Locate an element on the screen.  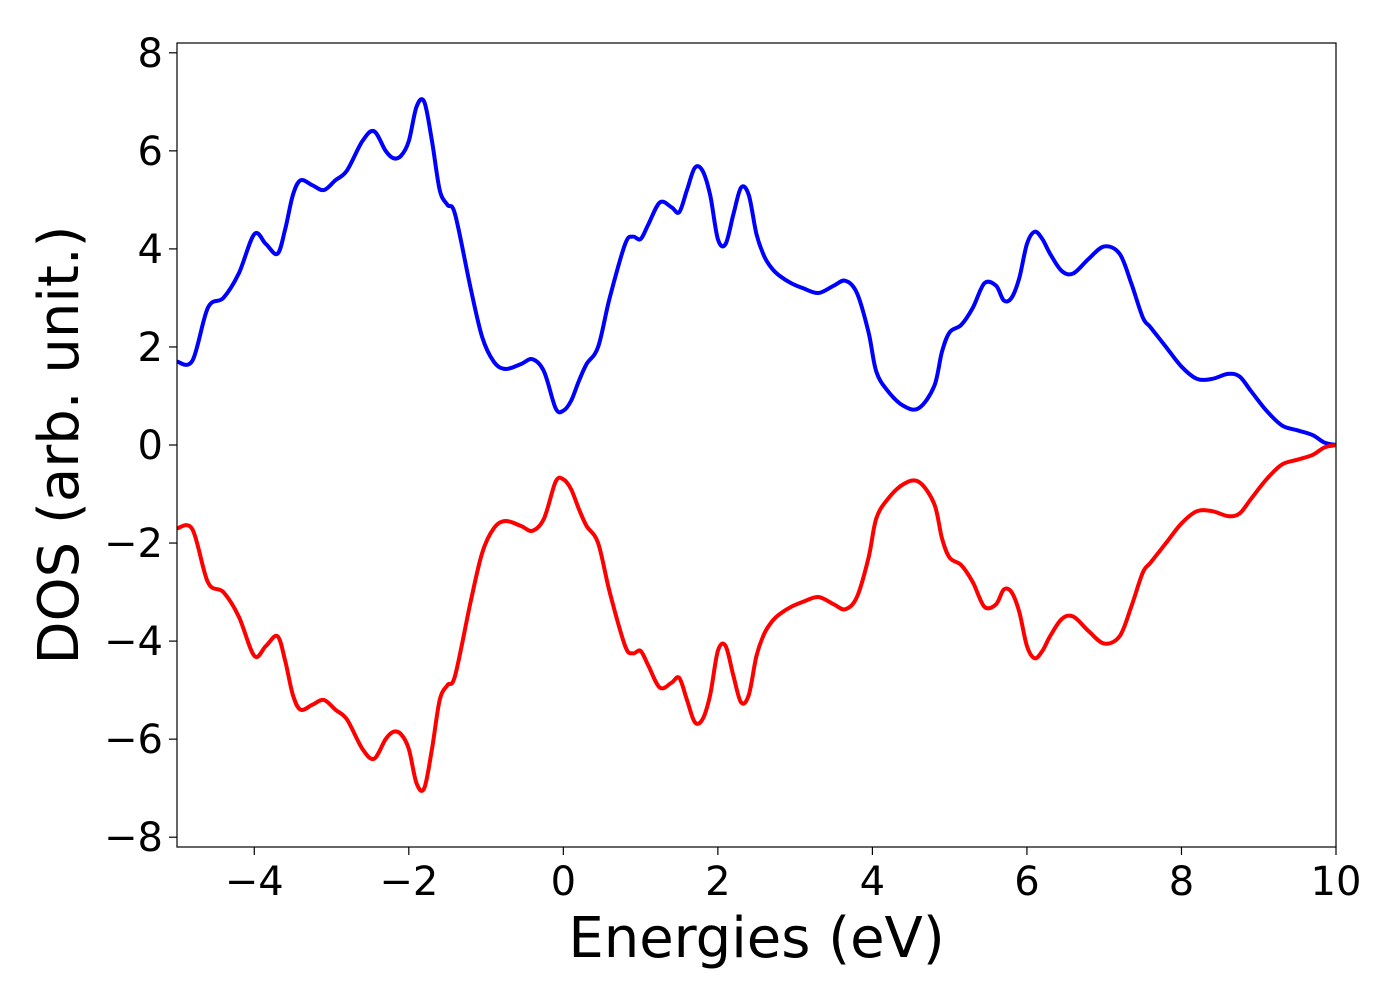
x-tick-label: 8 is located at coordinates (1181, 882).